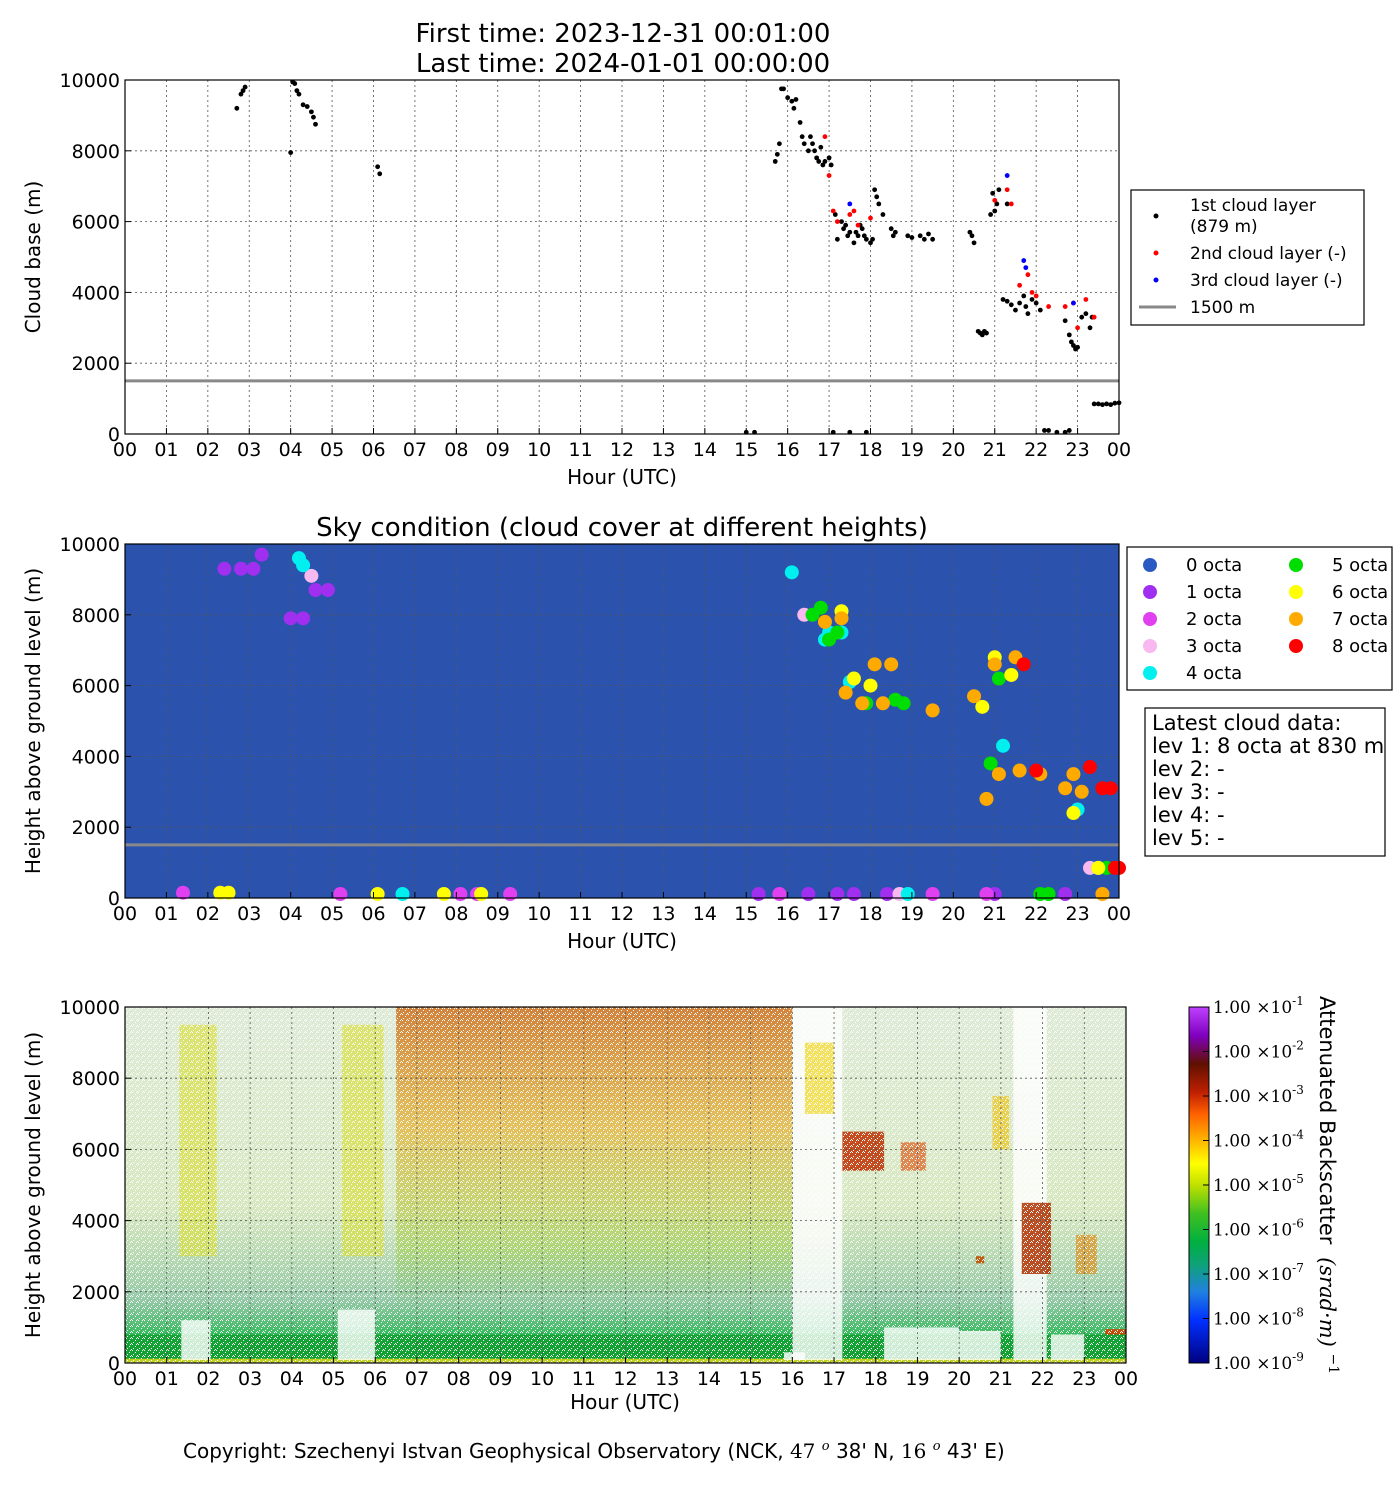 The image size is (1400, 1500). What do you see at coordinates (1214, 592) in the screenshot?
I see `sky-legend-label: 1 octa` at bounding box center [1214, 592].